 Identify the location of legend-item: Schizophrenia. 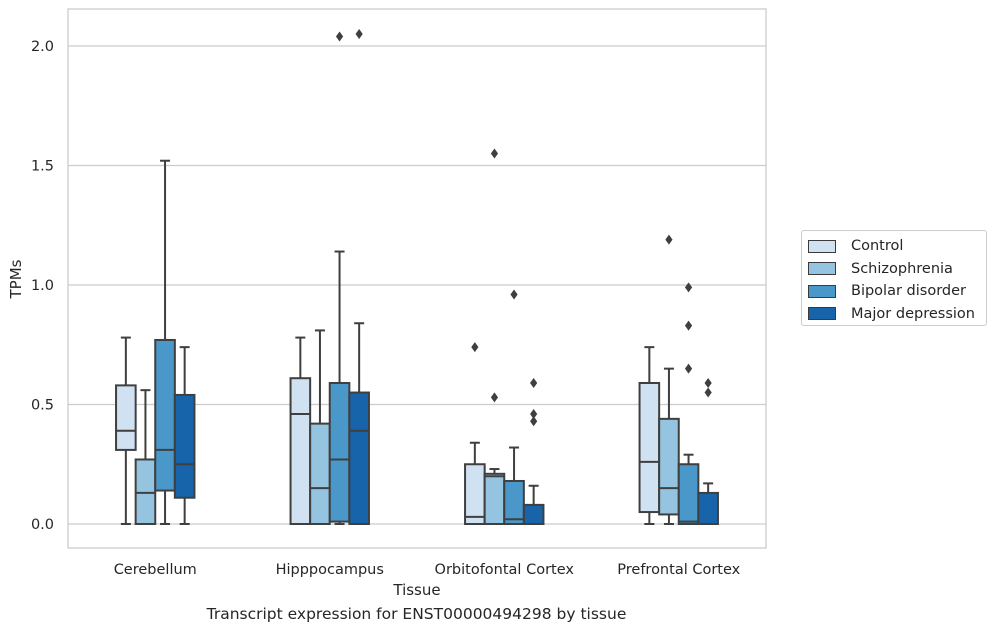
(897, 269).